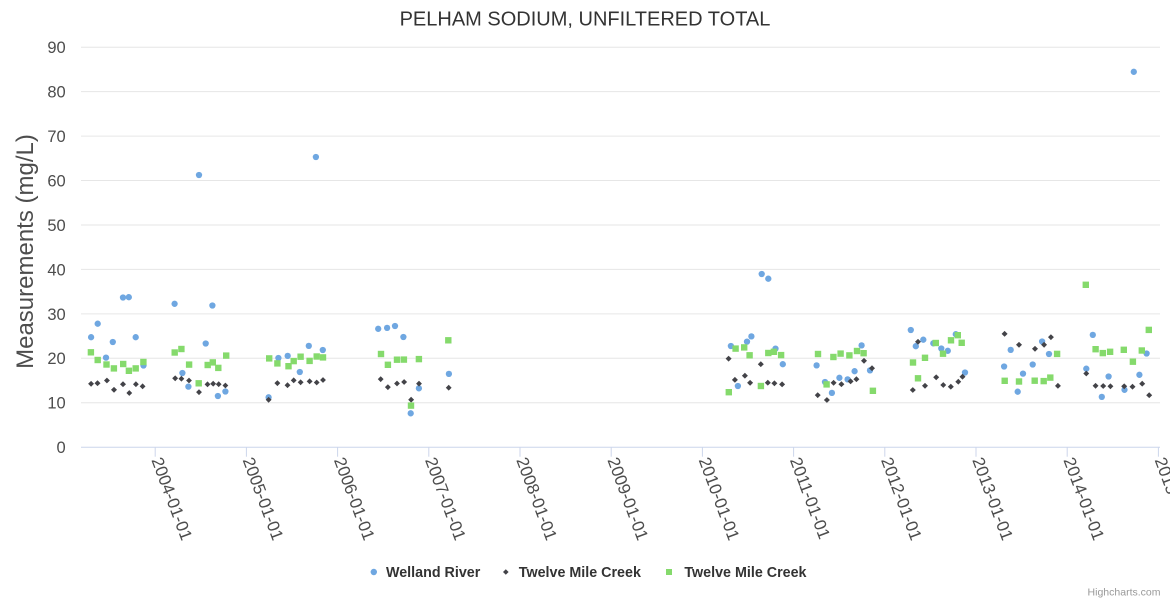 The height and width of the screenshot is (600, 1170). What do you see at coordinates (25, 251) in the screenshot?
I see `svg-text: Measurements (mg/L)` at bounding box center [25, 251].